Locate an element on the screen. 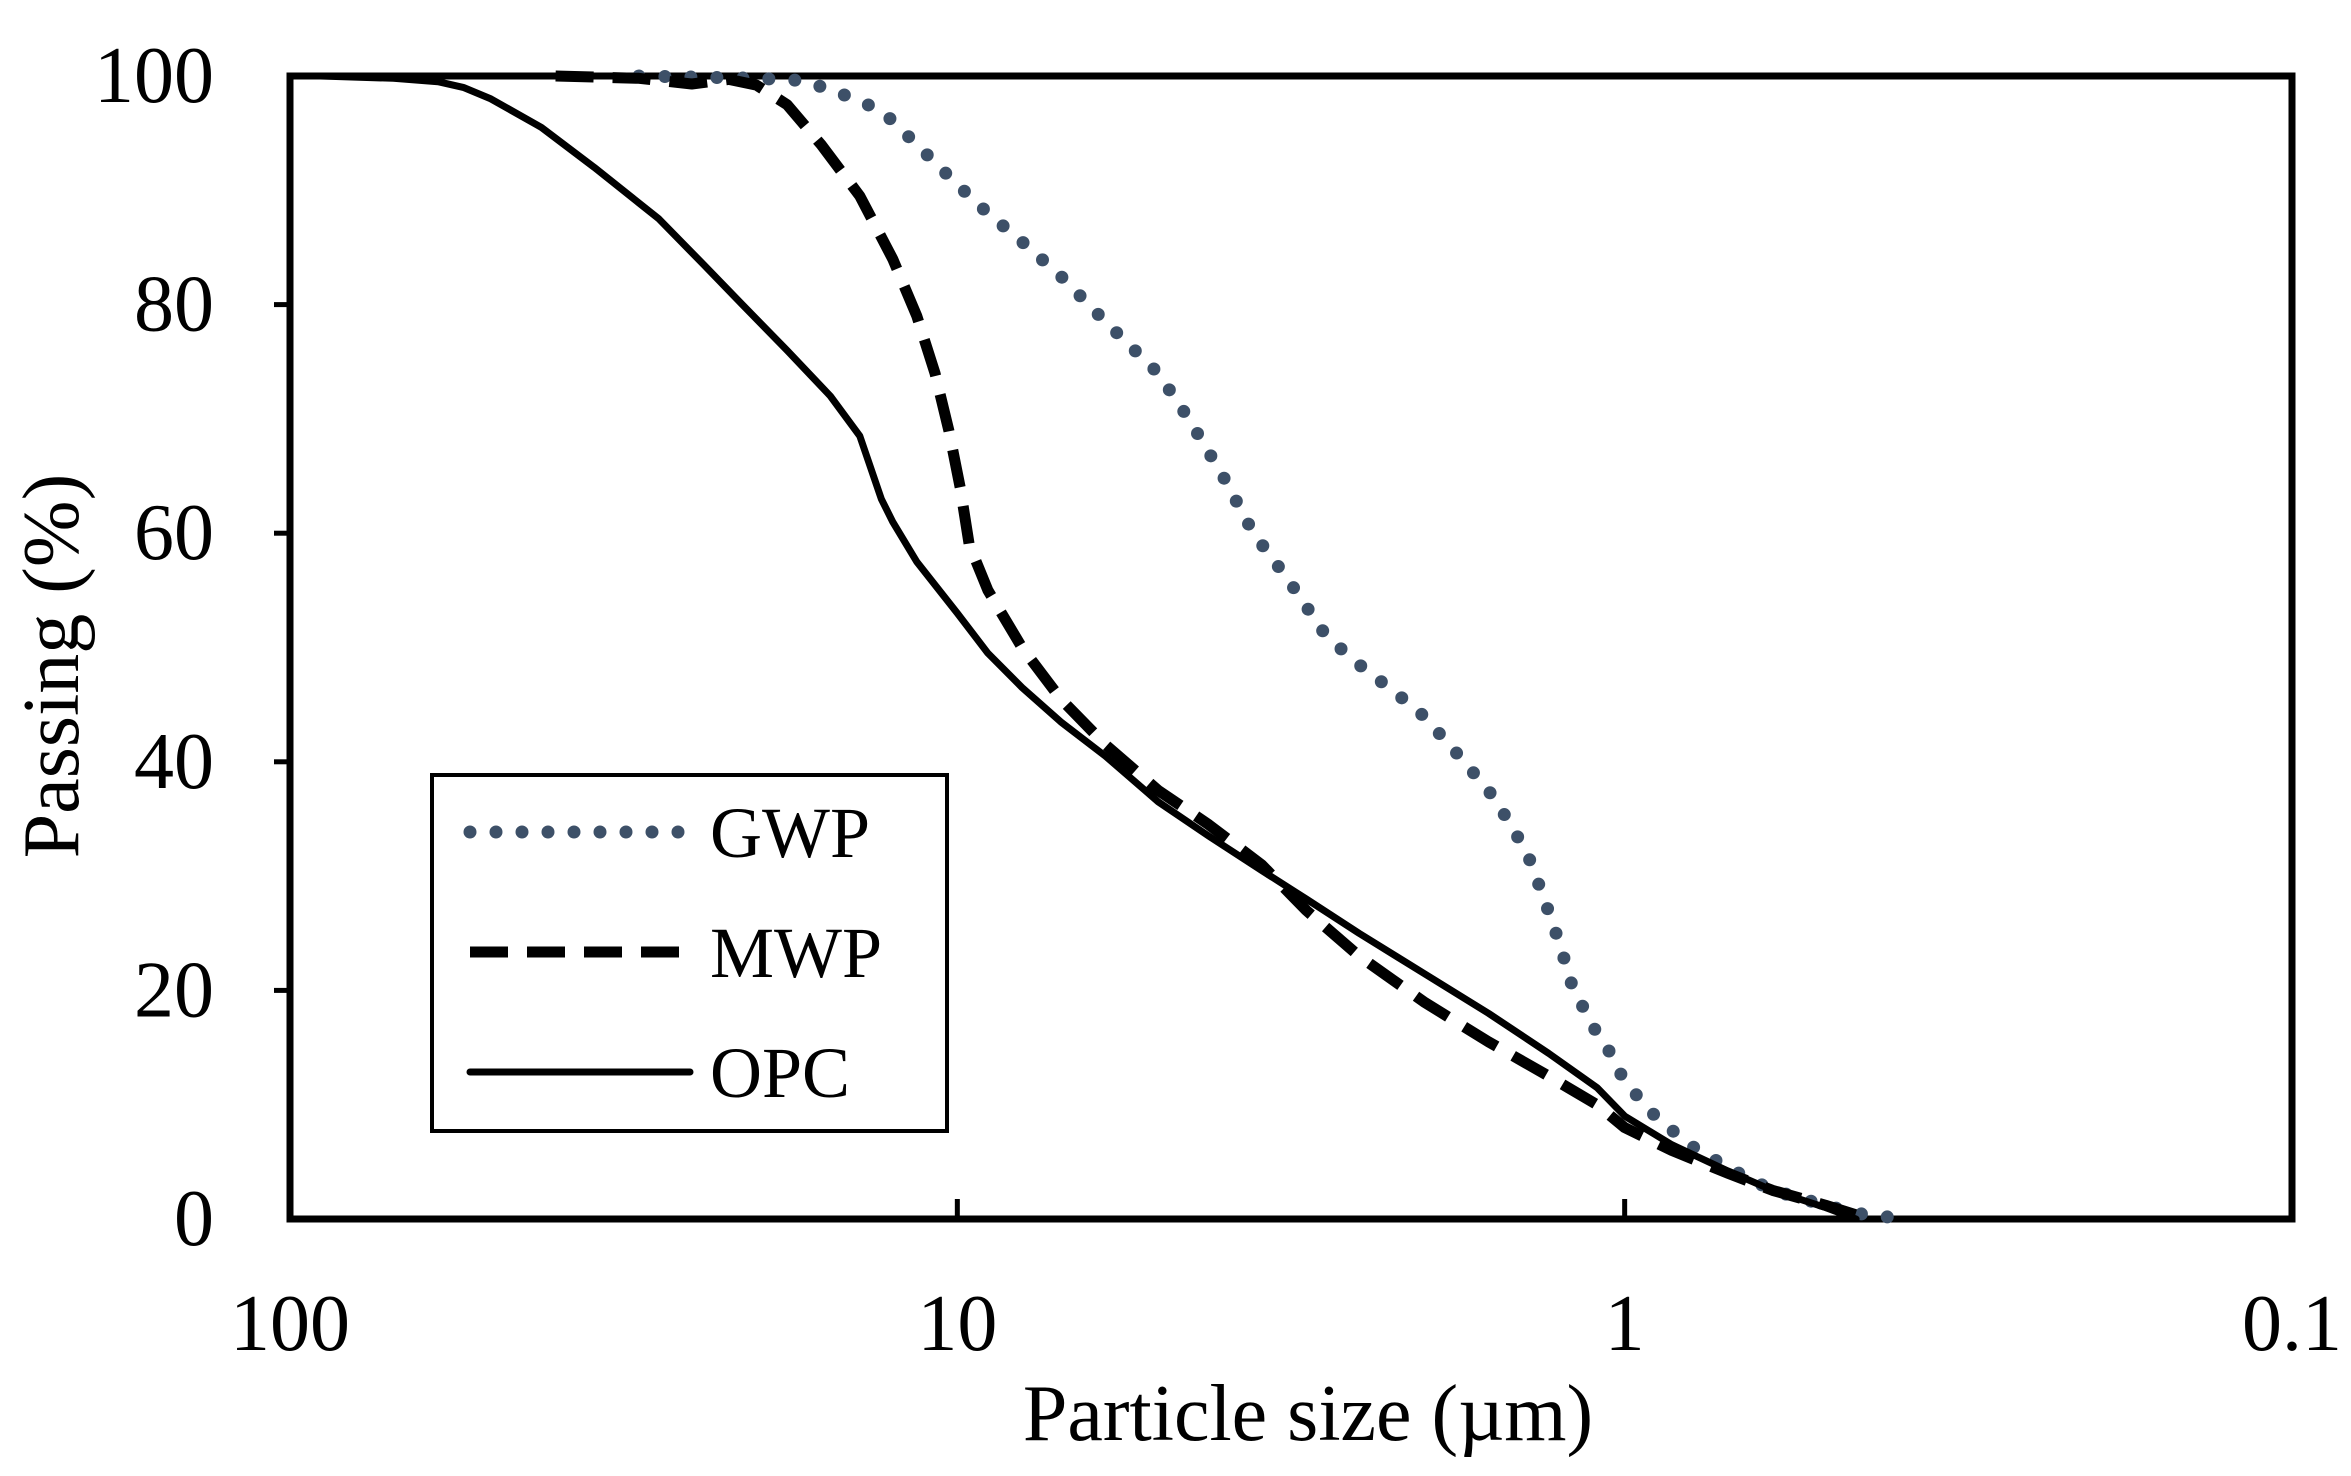 The image size is (2351, 1476). x-axis-label: Particle size (µm) is located at coordinates (1308, 1414).